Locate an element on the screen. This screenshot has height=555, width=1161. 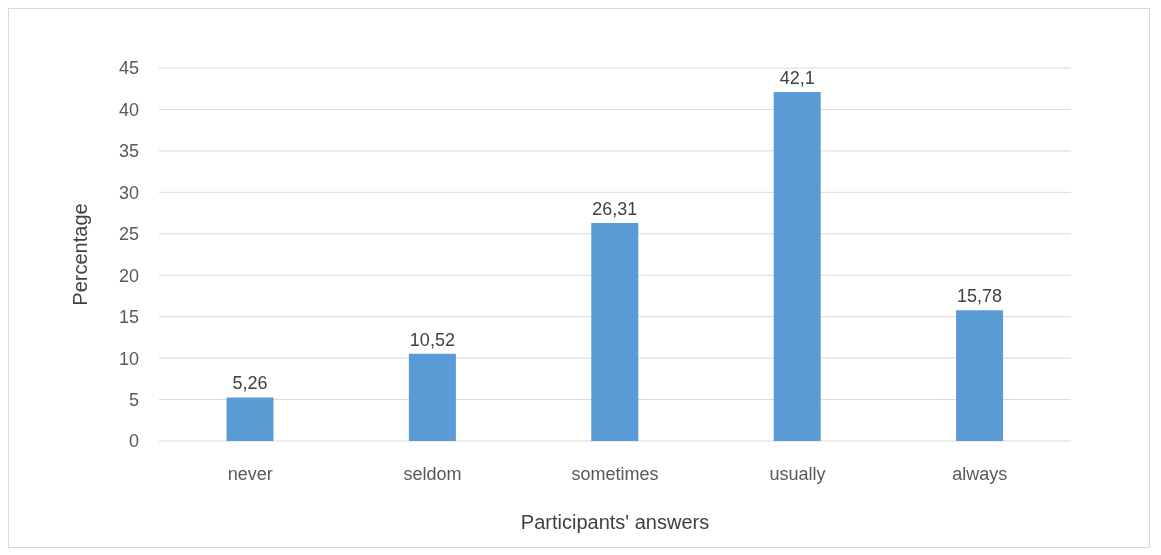
data-label: 26,31 is located at coordinates (615, 208).